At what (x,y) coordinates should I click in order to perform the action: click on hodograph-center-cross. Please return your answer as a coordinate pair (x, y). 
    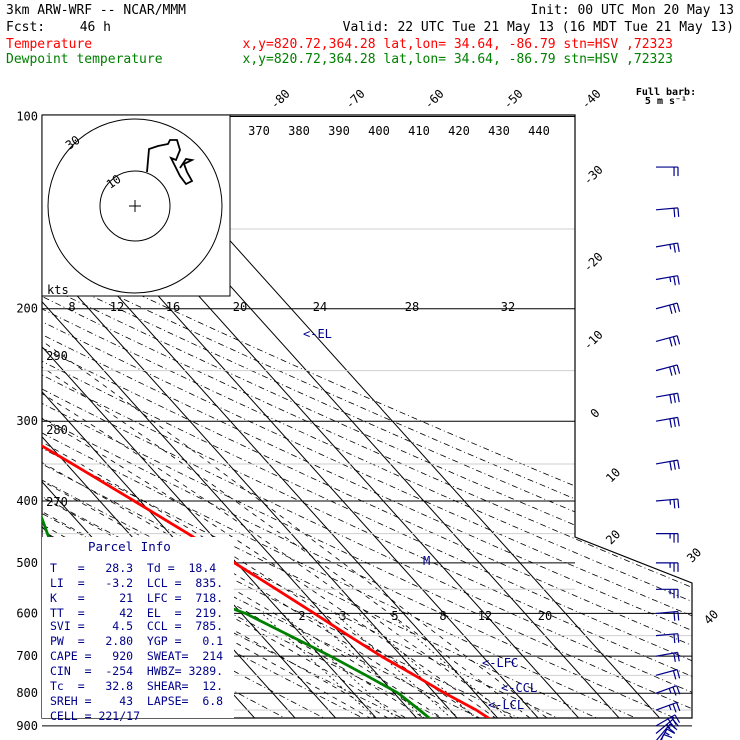
    Looking at the image, I should click on (135, 206).